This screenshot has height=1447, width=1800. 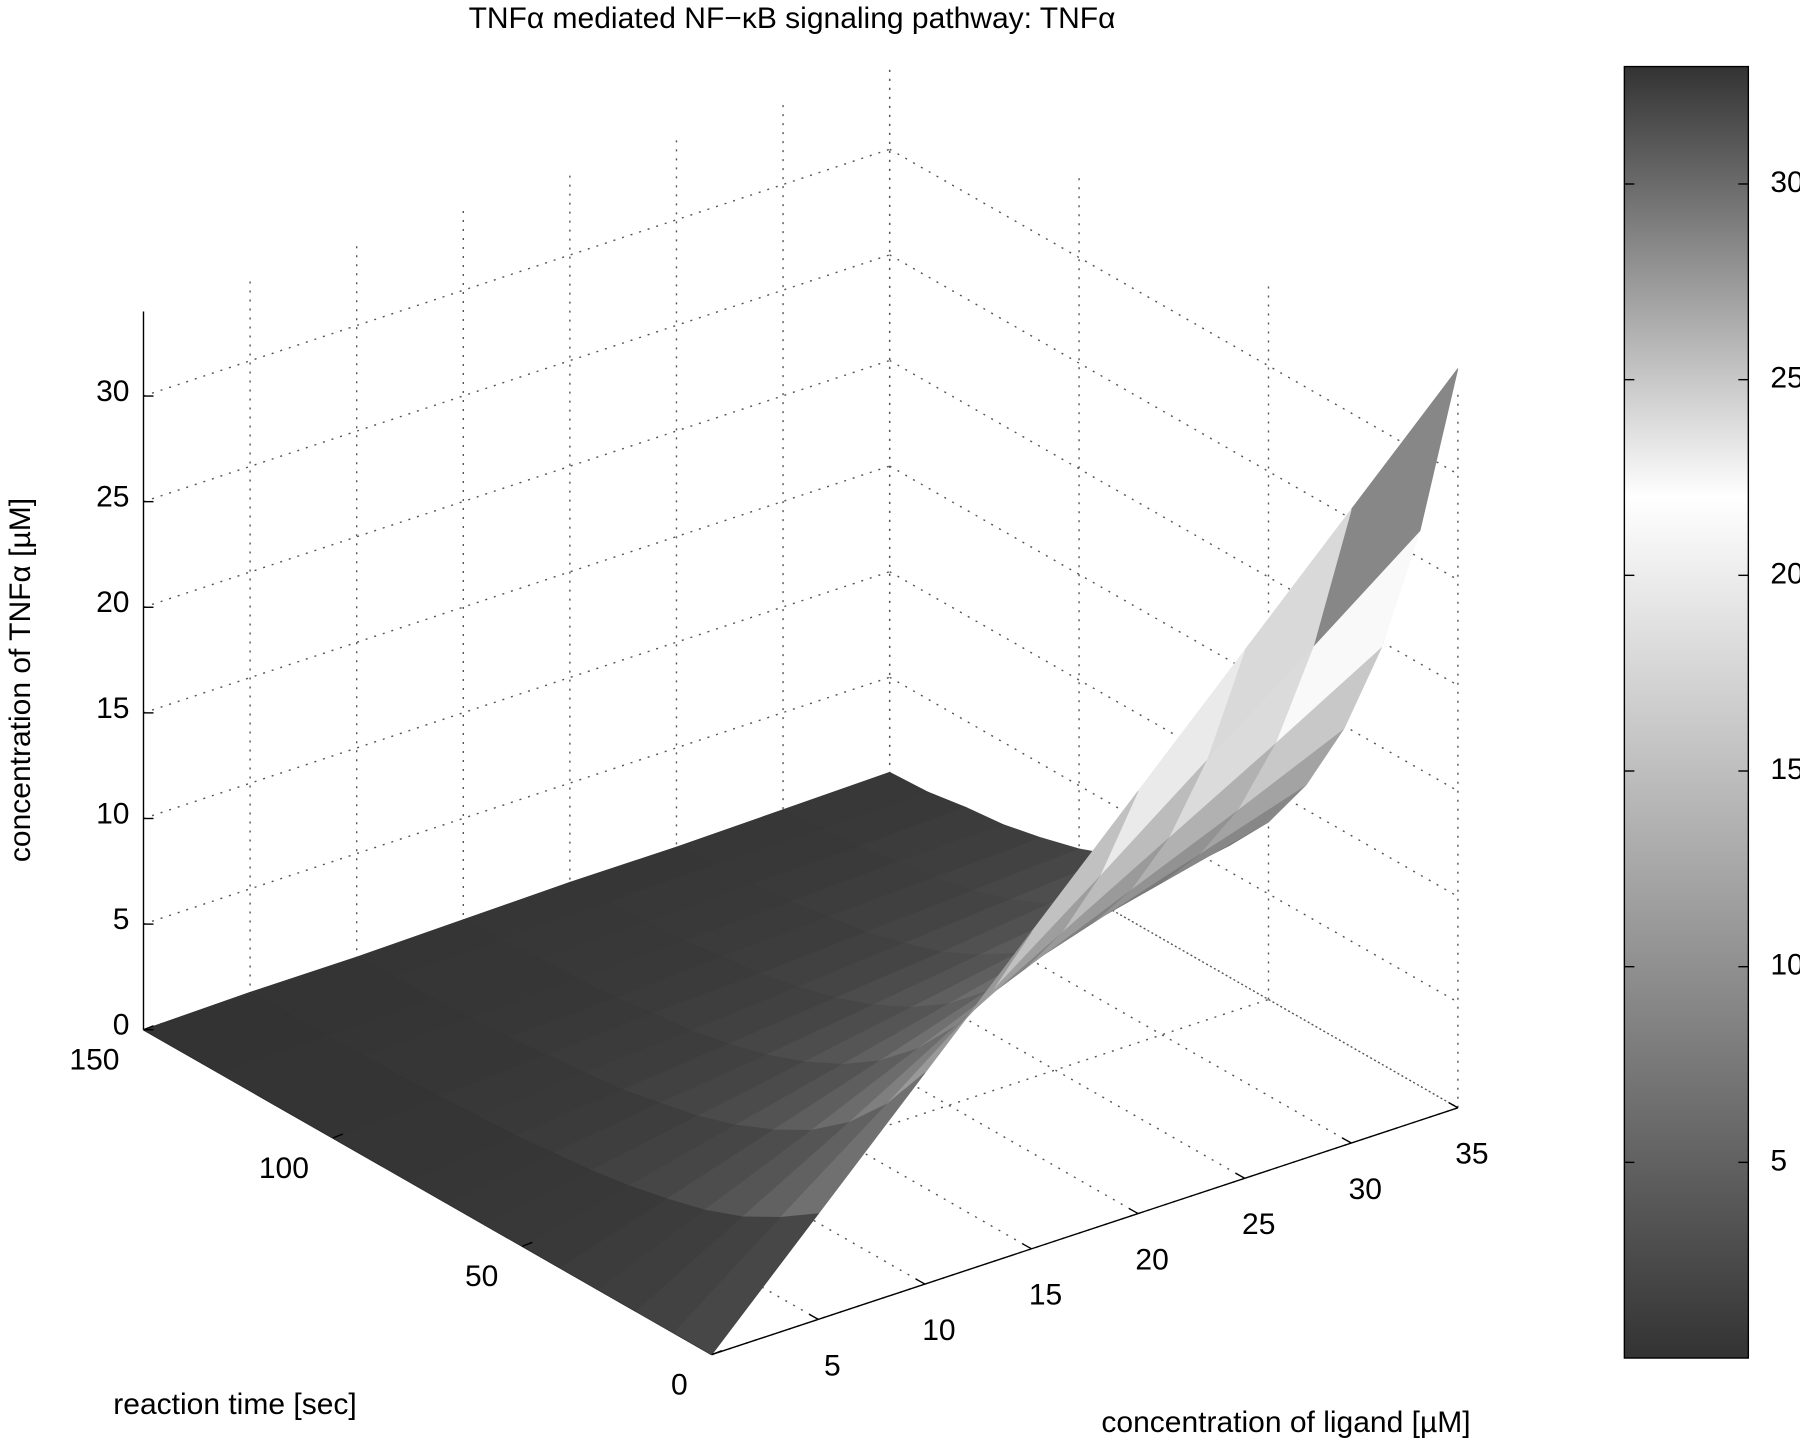 What do you see at coordinates (112, 813) in the screenshot?
I see `z-tick-label: 10` at bounding box center [112, 813].